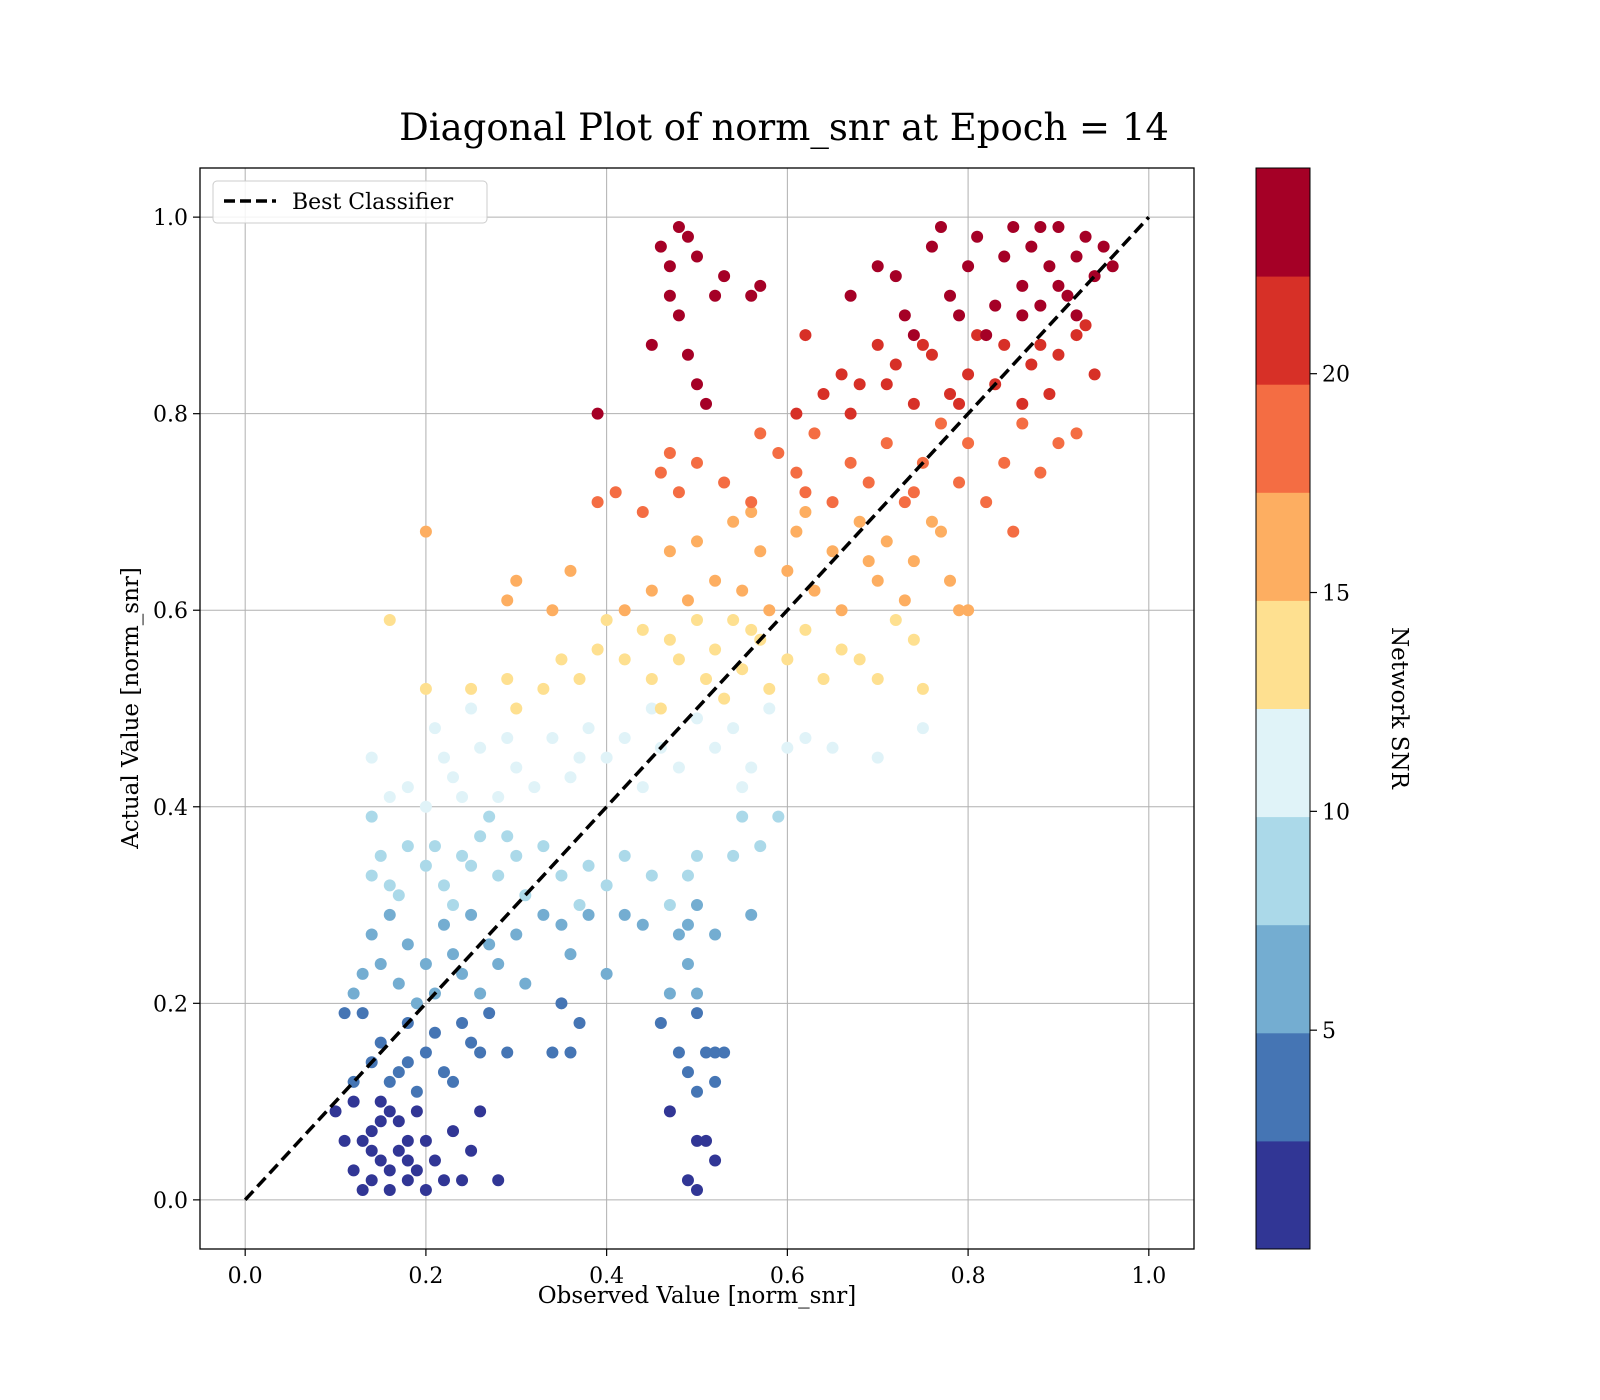 The image size is (1600, 1400). I want to click on legend: Best Classifier, so click(350, 202).